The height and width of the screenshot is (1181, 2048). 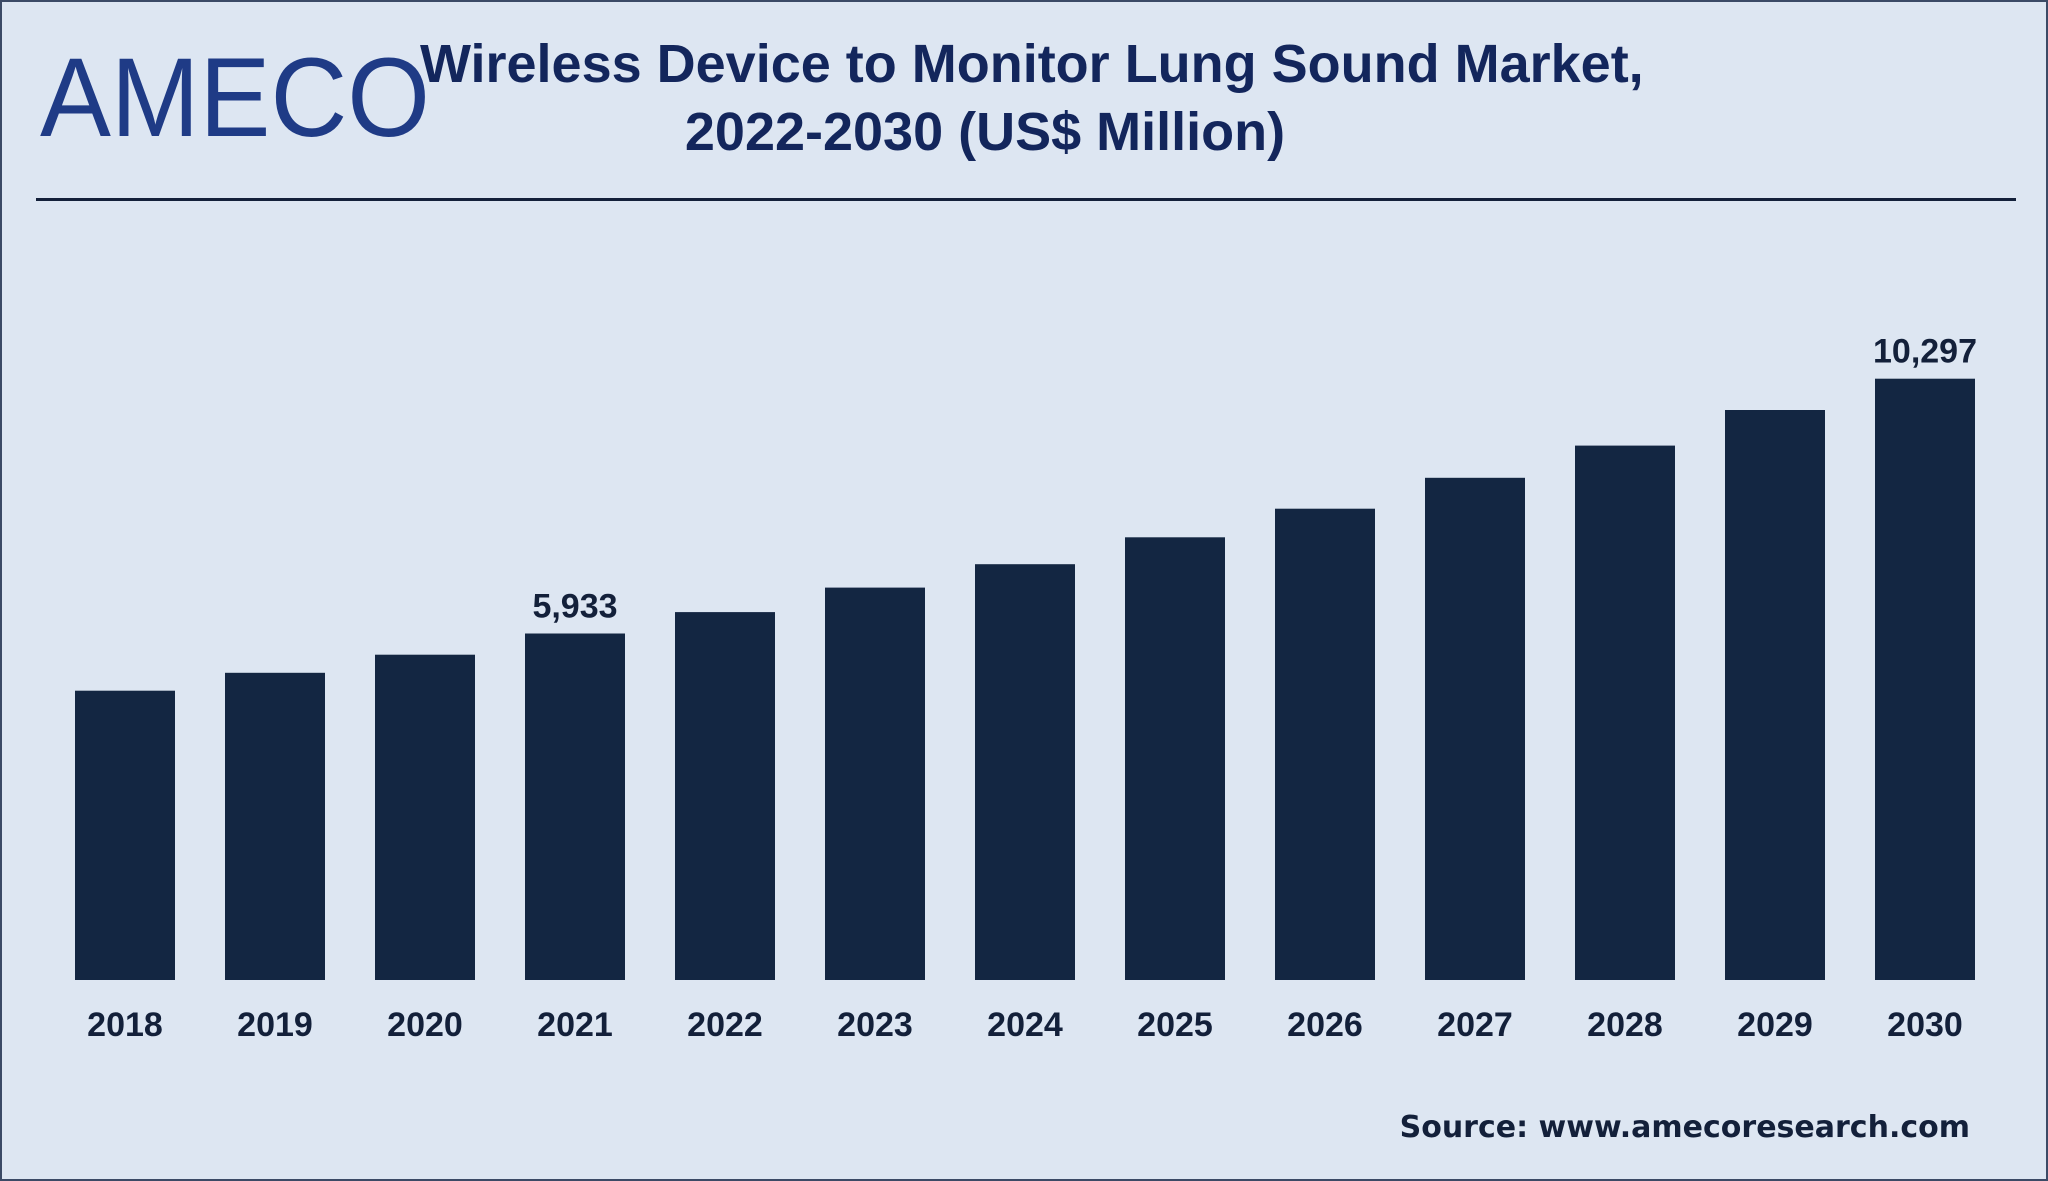 I want to click on bar-2026, so click(x=1325, y=744).